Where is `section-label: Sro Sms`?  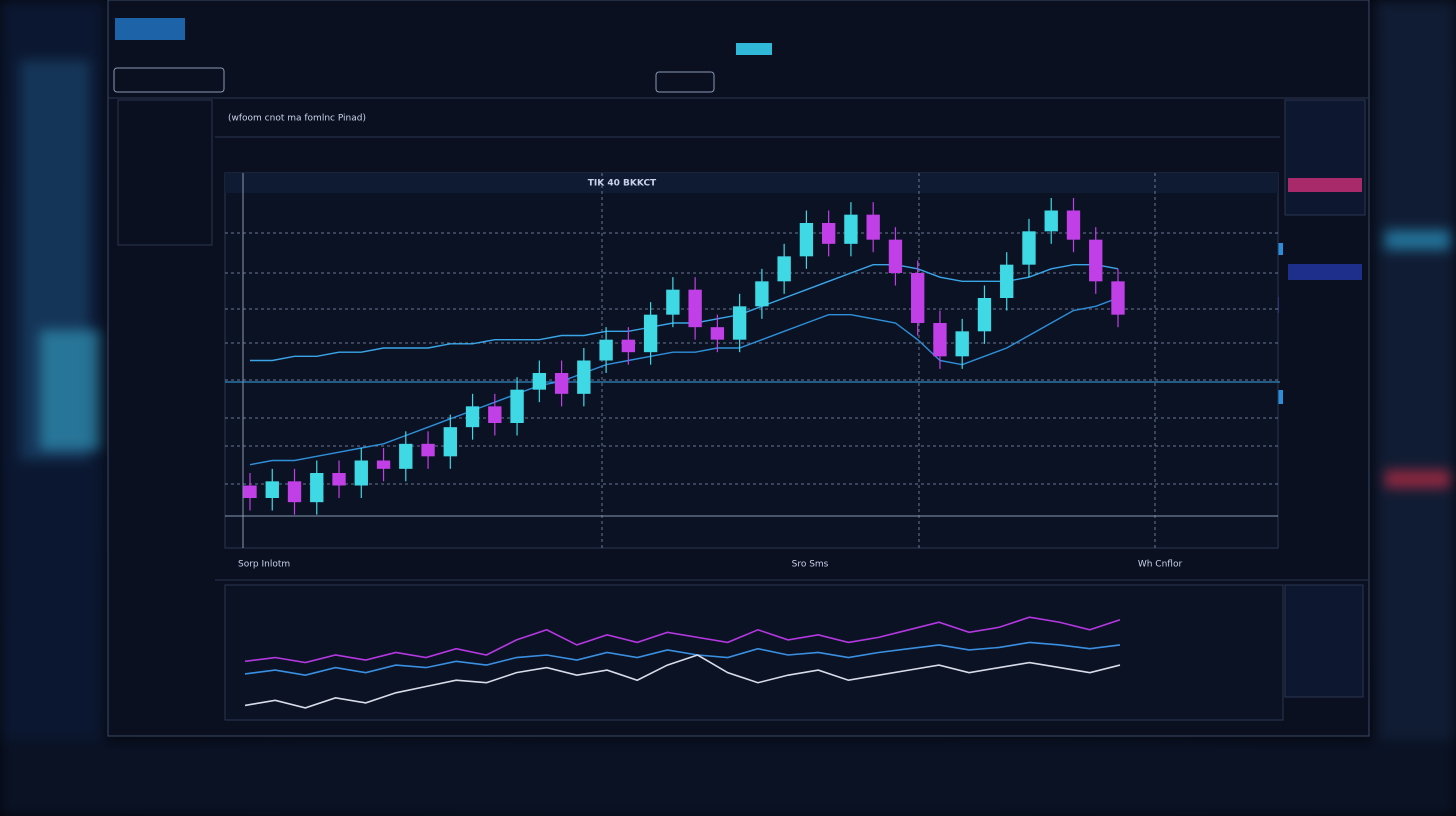 section-label: Sro Sms is located at coordinates (810, 565).